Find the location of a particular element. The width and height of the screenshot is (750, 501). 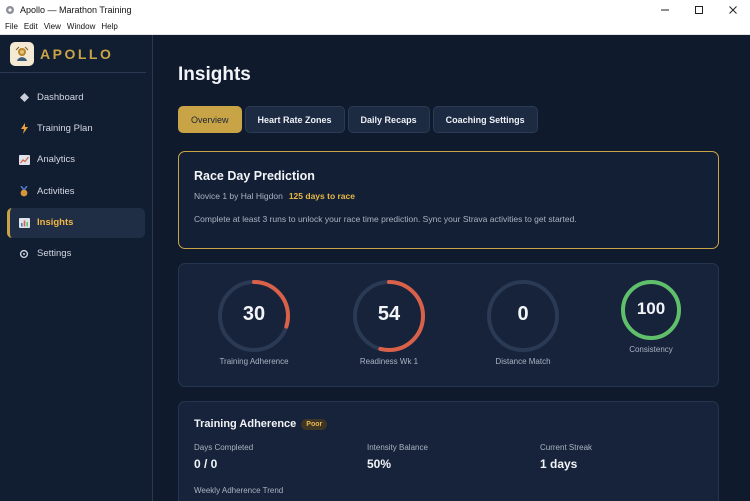

page-title: Insights is located at coordinates (214, 74).